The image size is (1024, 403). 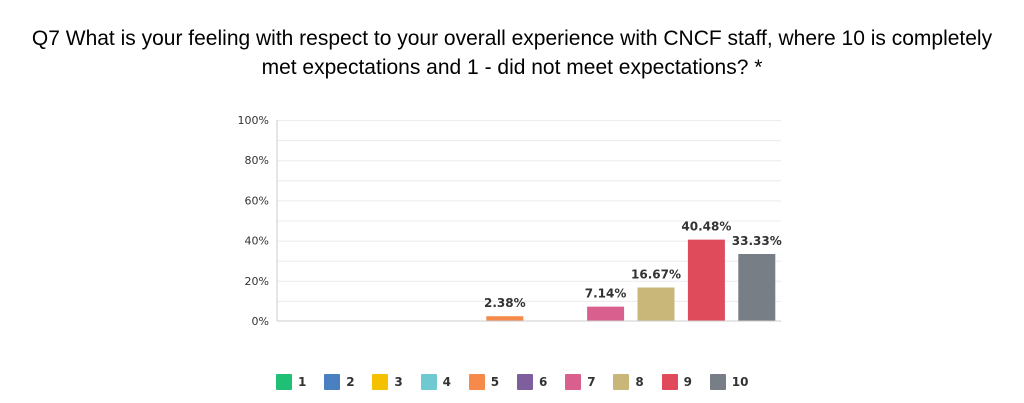 What do you see at coordinates (543, 382) in the screenshot?
I see `legend-label: 6` at bounding box center [543, 382].